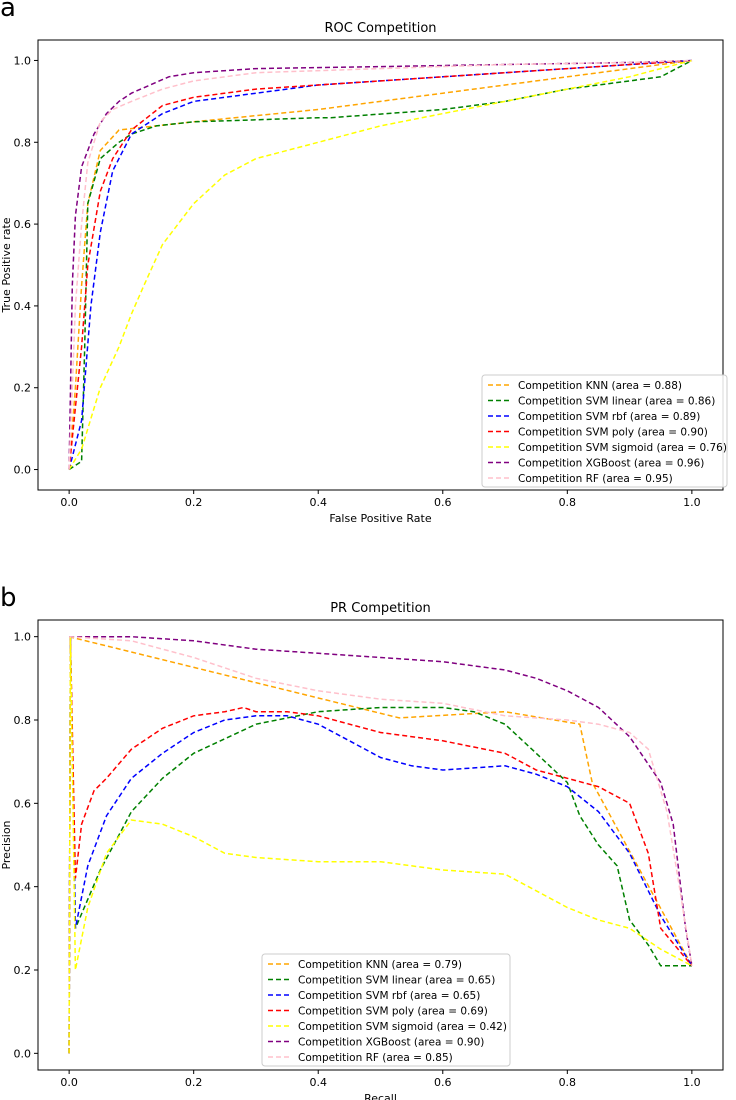  What do you see at coordinates (389, 996) in the screenshot?
I see `legend-entry: Competition SVM rbf (area = 0.65)` at bounding box center [389, 996].